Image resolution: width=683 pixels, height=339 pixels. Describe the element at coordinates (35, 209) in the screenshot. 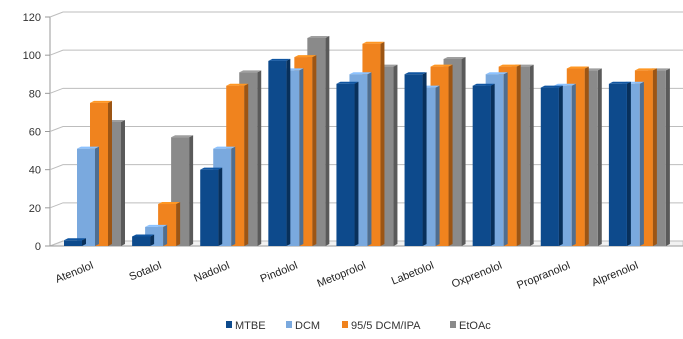

I see `y-tick-label: 20` at that location.